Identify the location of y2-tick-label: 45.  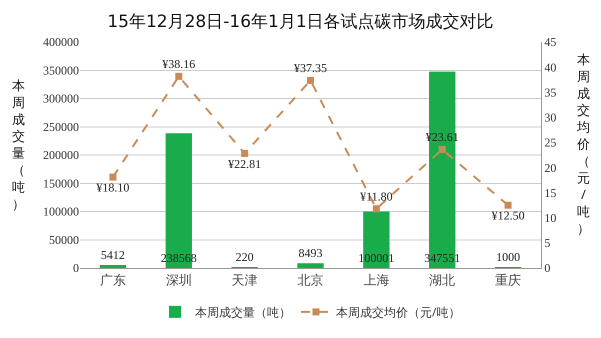
(550, 42).